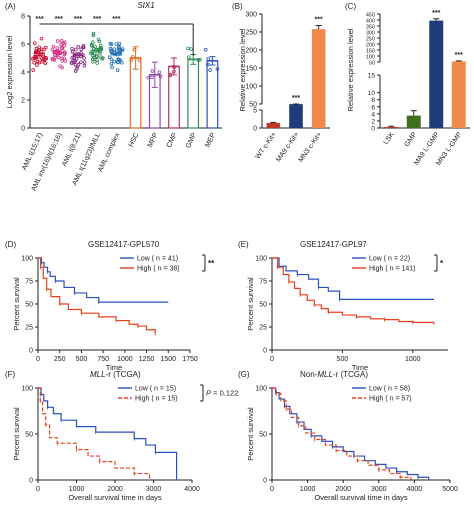 The image size is (474, 521). Describe the element at coordinates (379, 489) in the screenshot. I see `panel-g-x-tick-label: 3000` at that location.